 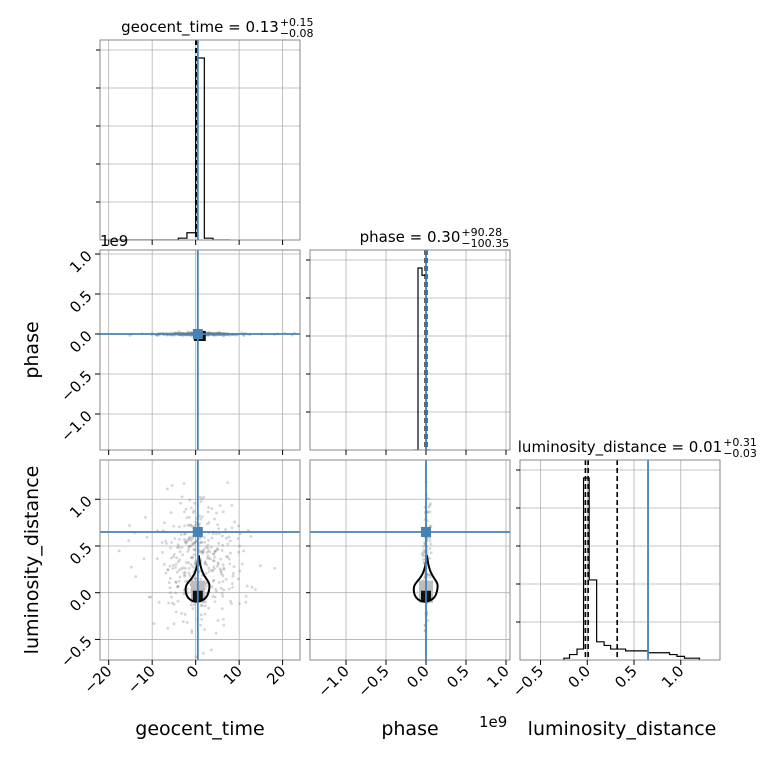 I want to click on panel-title: geocent_time = 0.13 +0.15−0.08, so click(x=217, y=28).